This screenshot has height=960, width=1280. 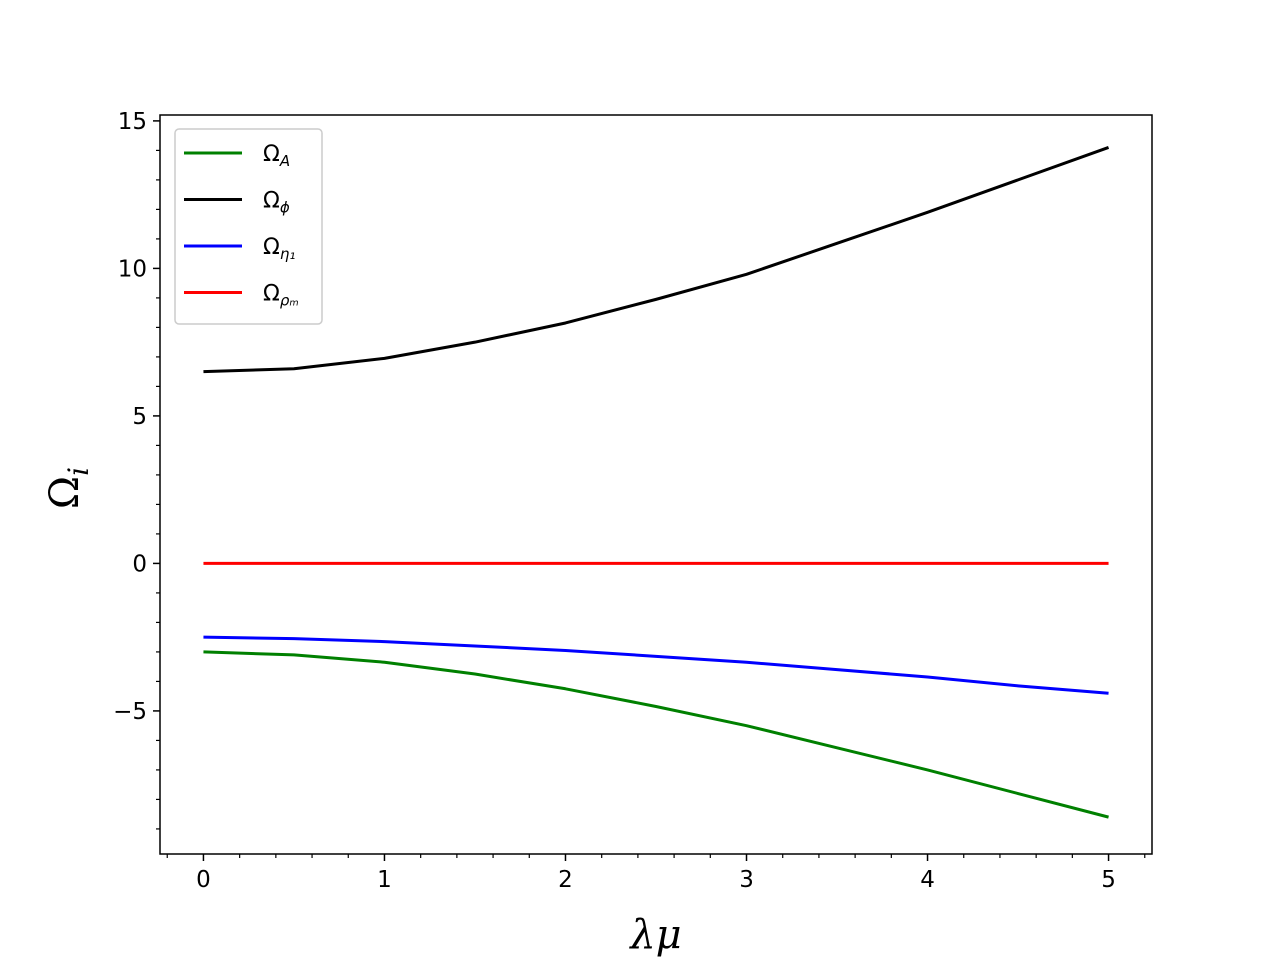 What do you see at coordinates (136, 469) in the screenshot?
I see `y-axis: −5 0 5 10 15` at bounding box center [136, 469].